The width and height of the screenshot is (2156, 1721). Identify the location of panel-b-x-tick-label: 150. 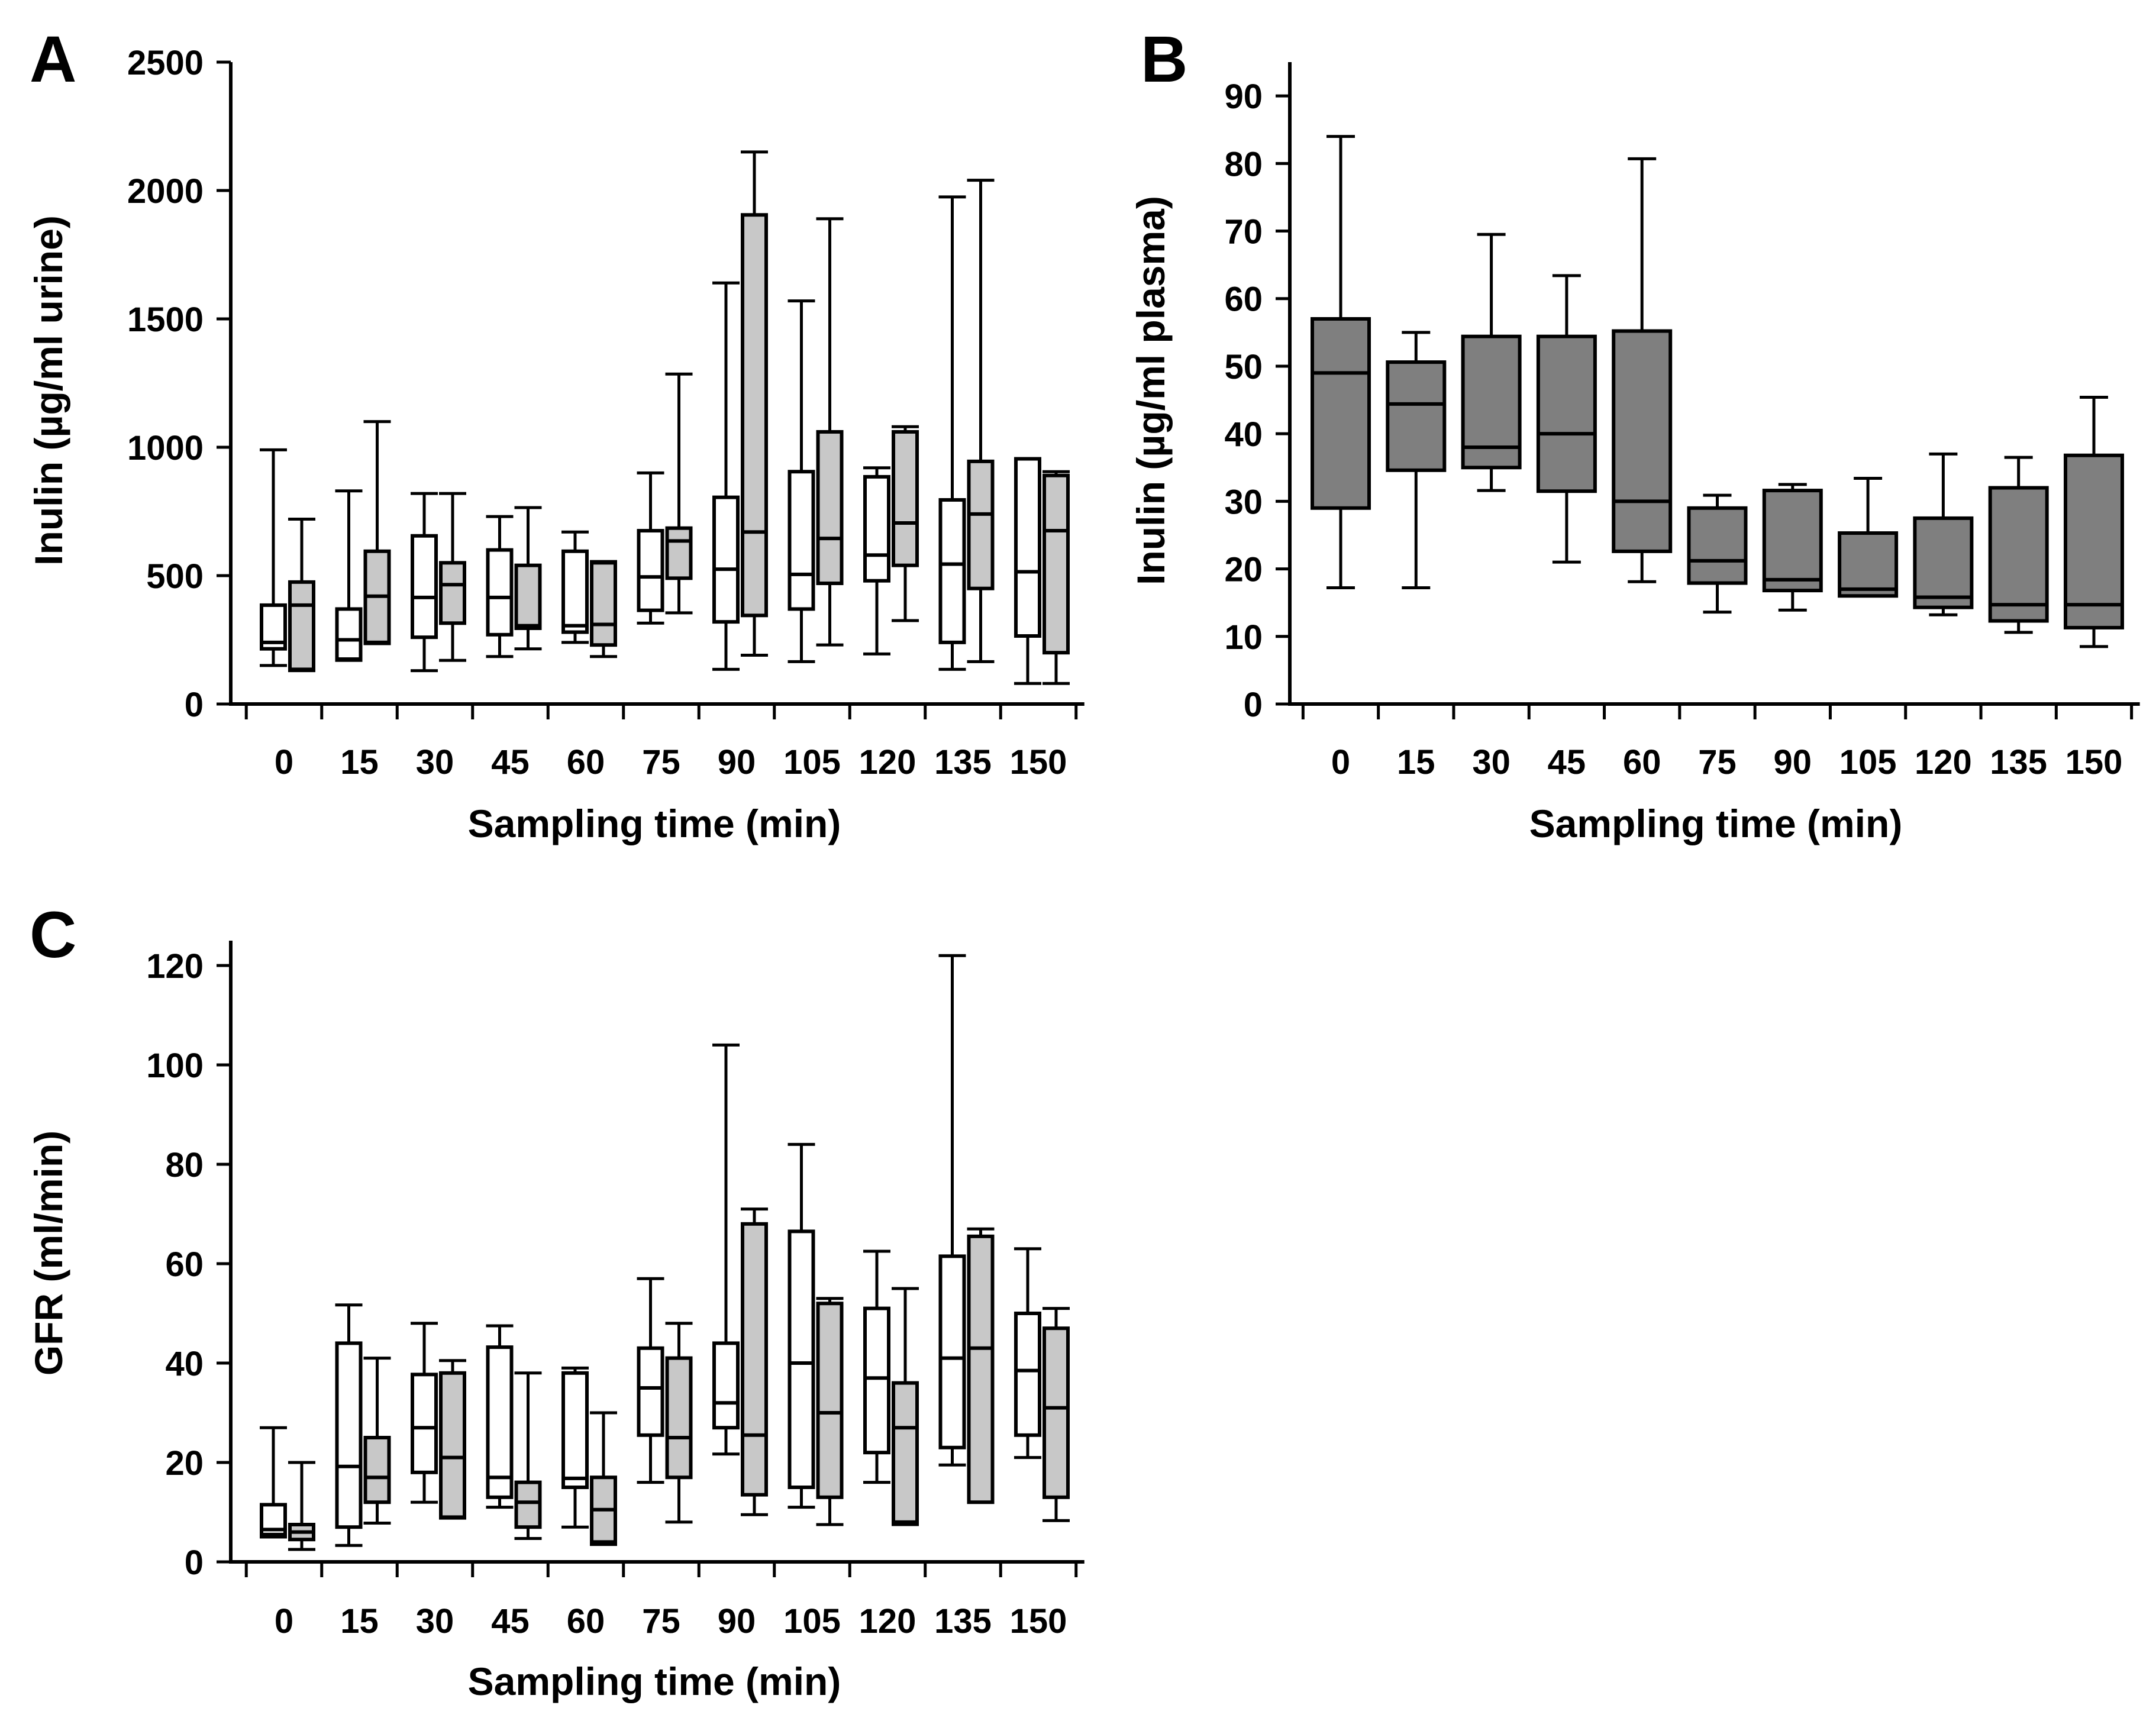
(2094, 762).